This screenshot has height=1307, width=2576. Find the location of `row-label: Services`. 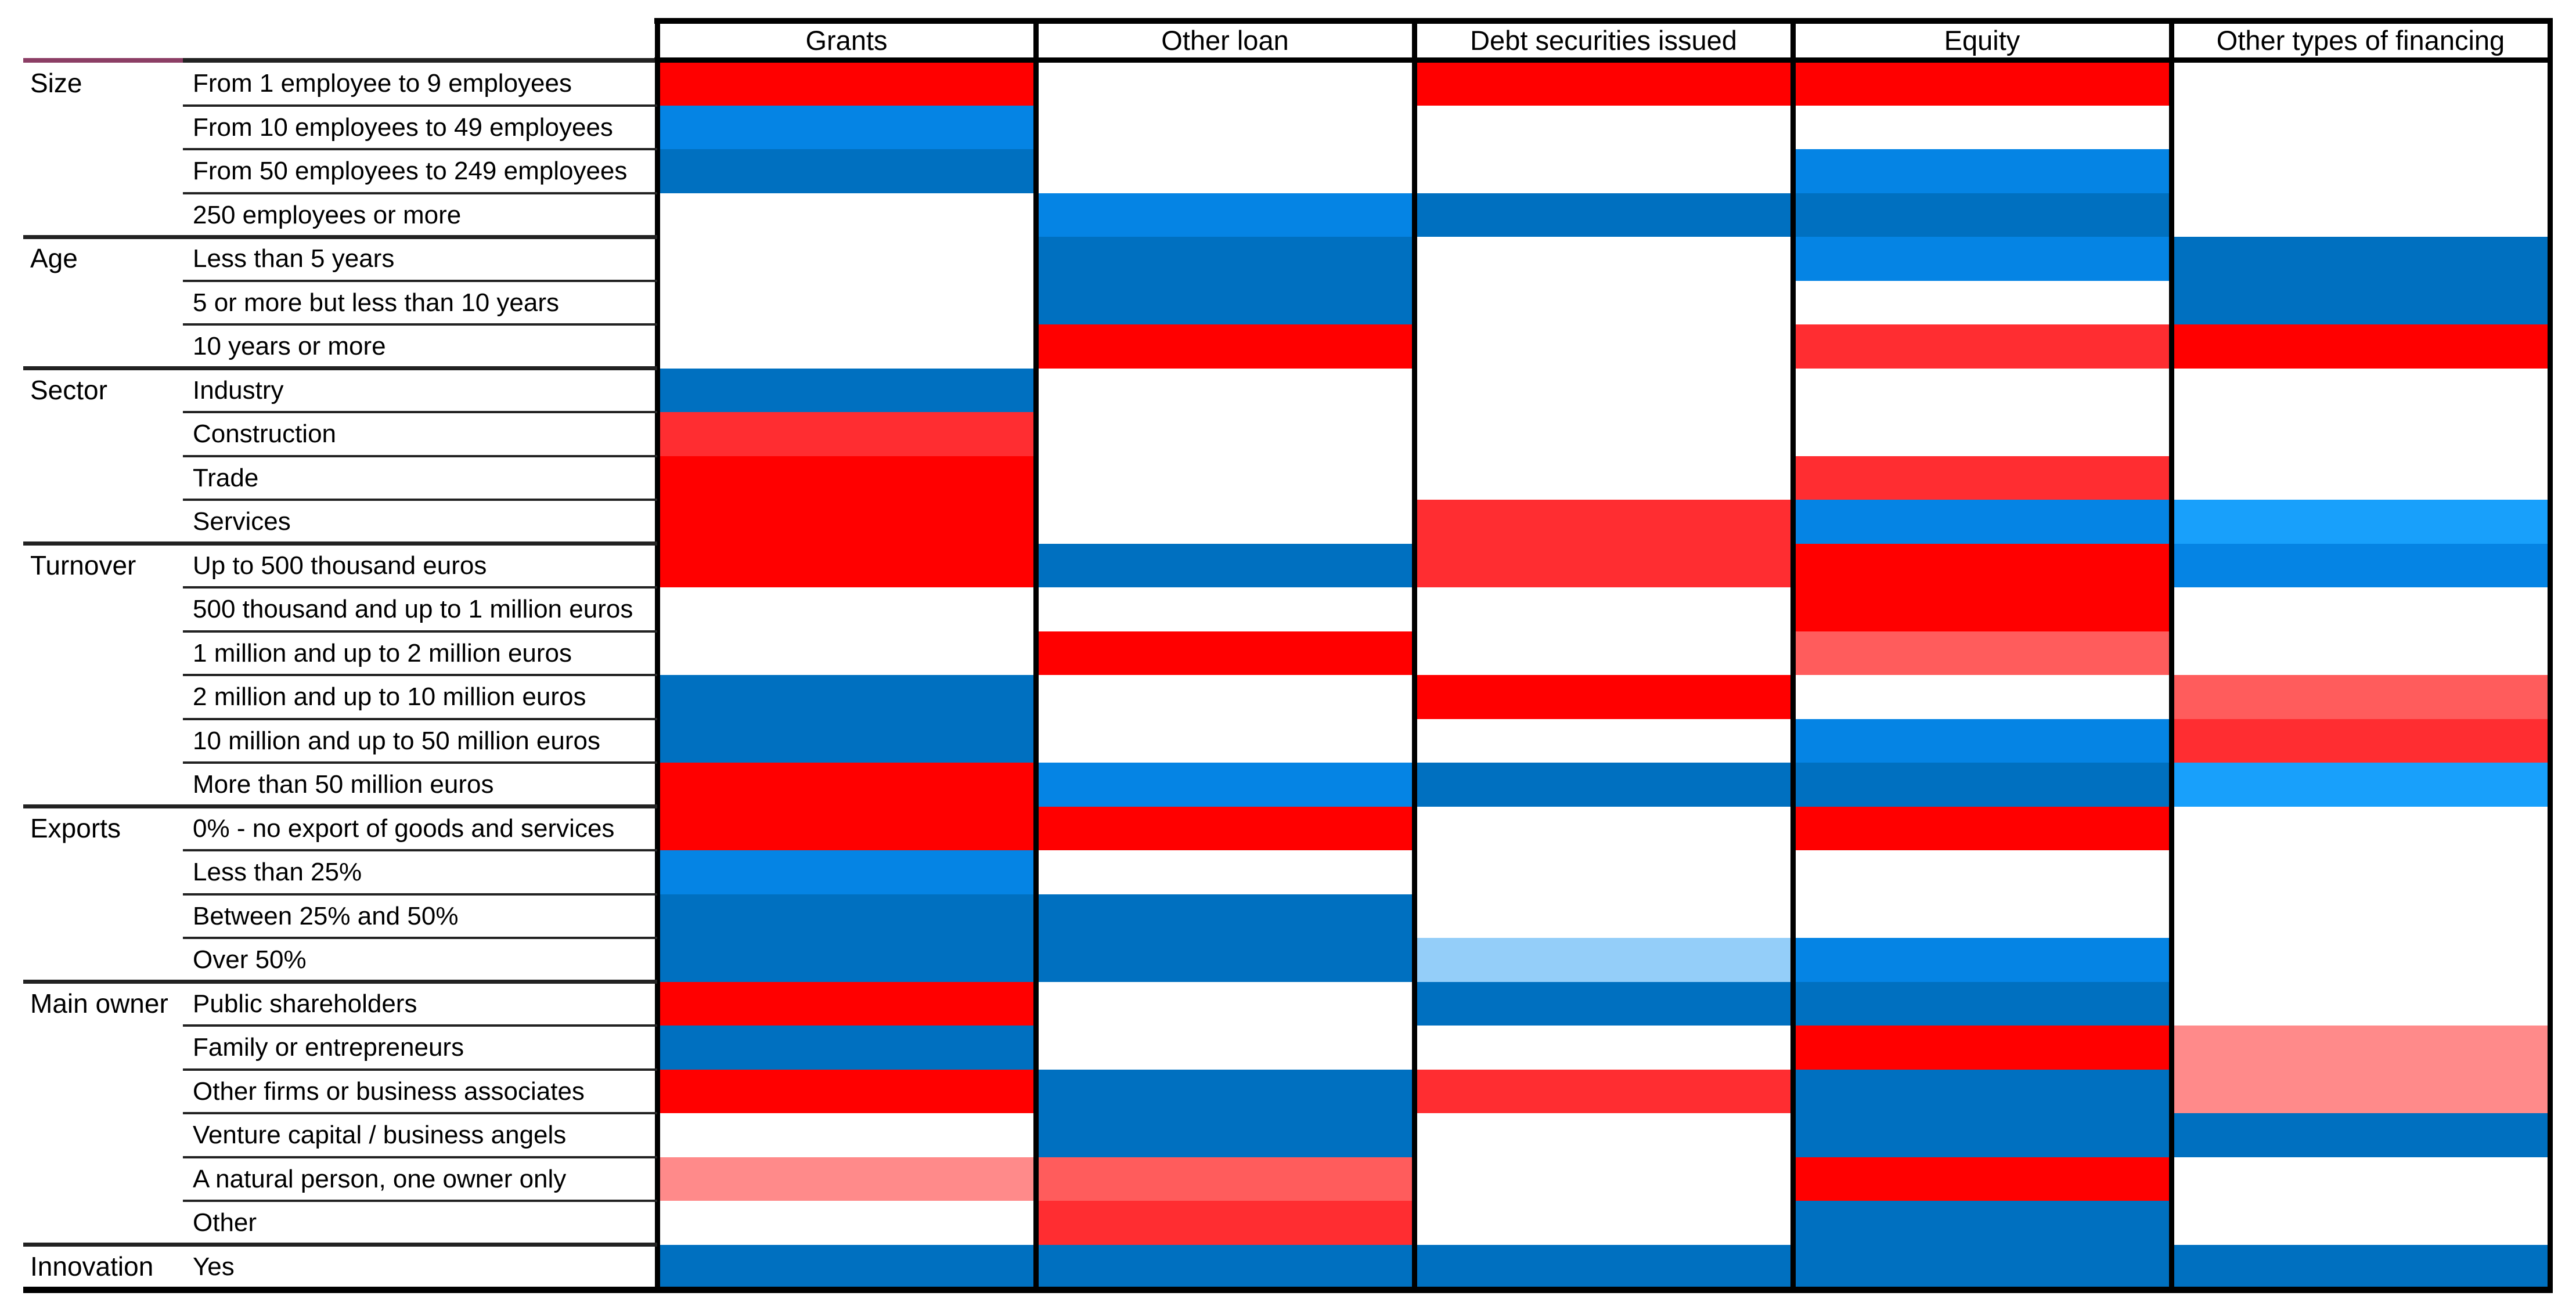

row-label: Services is located at coordinates (242, 521).